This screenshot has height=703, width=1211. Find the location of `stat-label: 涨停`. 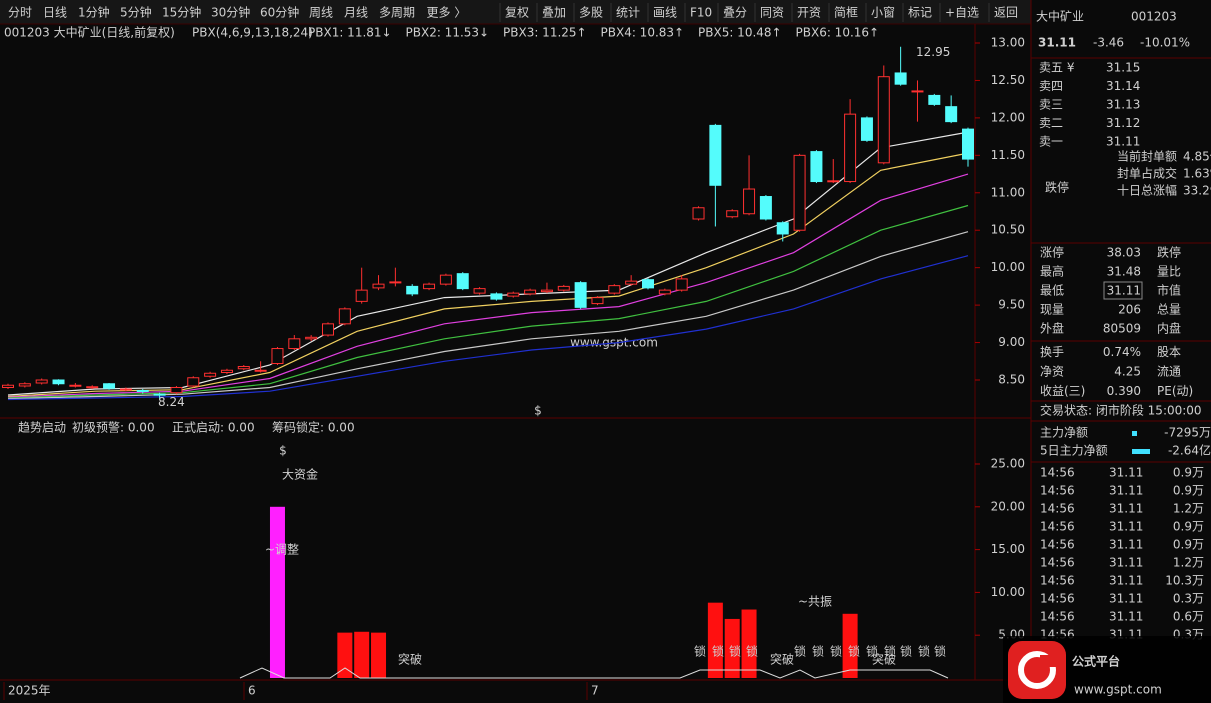

stat-label: 涨停 is located at coordinates (1052, 252).